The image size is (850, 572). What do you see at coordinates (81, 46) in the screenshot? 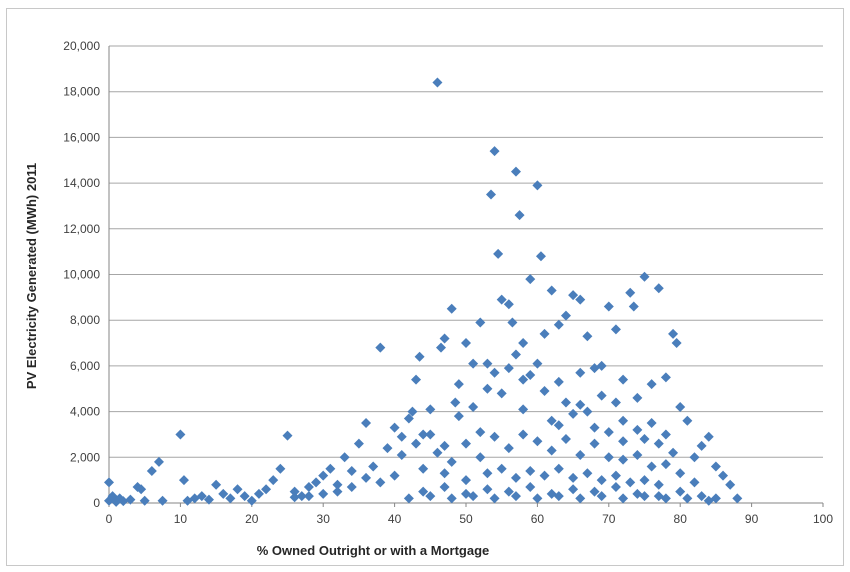
I see `y-tick-label: 20,000` at bounding box center [81, 46].